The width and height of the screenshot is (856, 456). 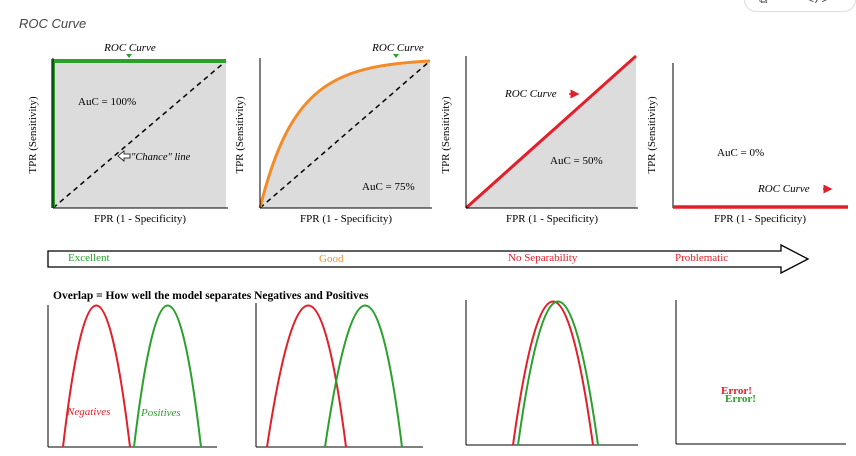 What do you see at coordinates (161, 157) in the screenshot?
I see `chance-label: "Chance" line` at bounding box center [161, 157].